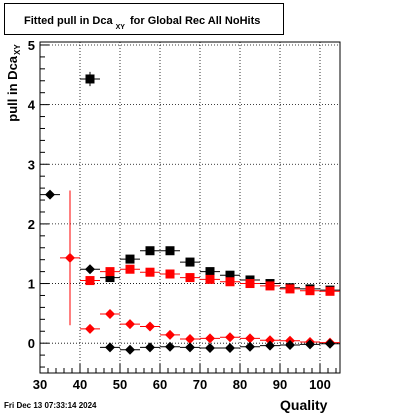 This screenshot has width=400, height=414. I want to click on timestamp: Fri Dec 13 07:33:14 2024, so click(50, 405).